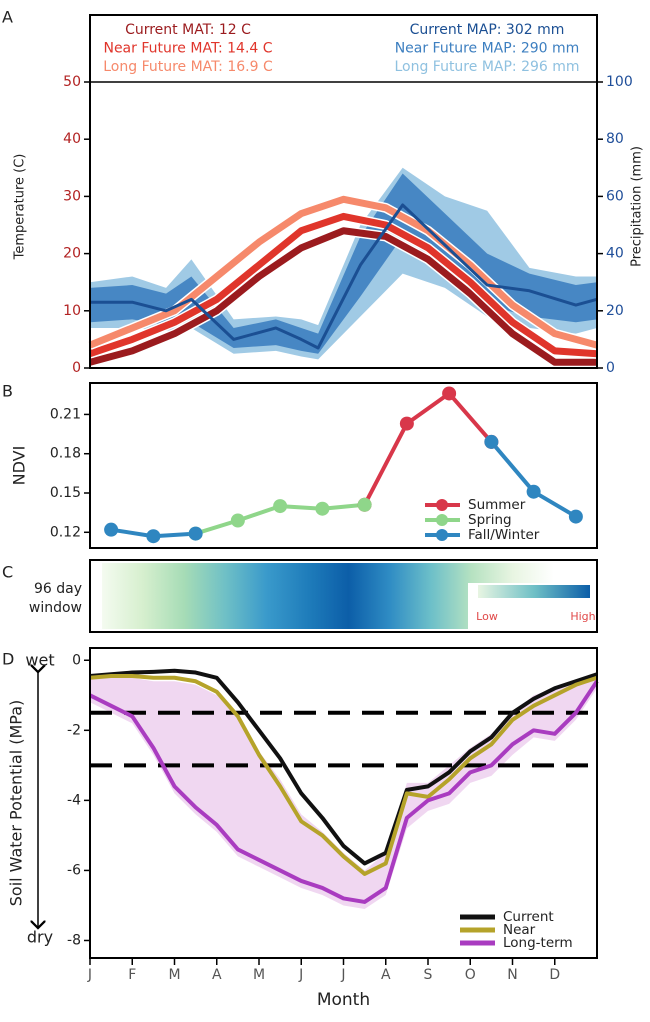 This screenshot has width=650, height=1022. Describe the element at coordinates (615, 254) in the screenshot. I see `y2-tick-label: 40` at that location.